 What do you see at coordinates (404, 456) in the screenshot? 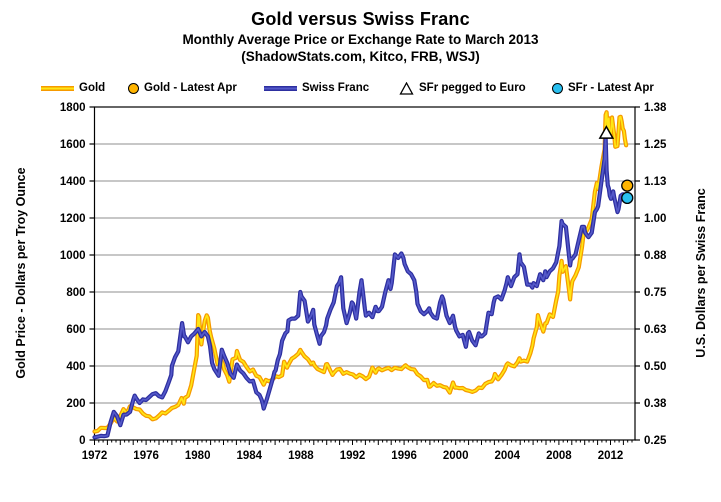
I see `x-tick-label: 1996` at bounding box center [404, 456].